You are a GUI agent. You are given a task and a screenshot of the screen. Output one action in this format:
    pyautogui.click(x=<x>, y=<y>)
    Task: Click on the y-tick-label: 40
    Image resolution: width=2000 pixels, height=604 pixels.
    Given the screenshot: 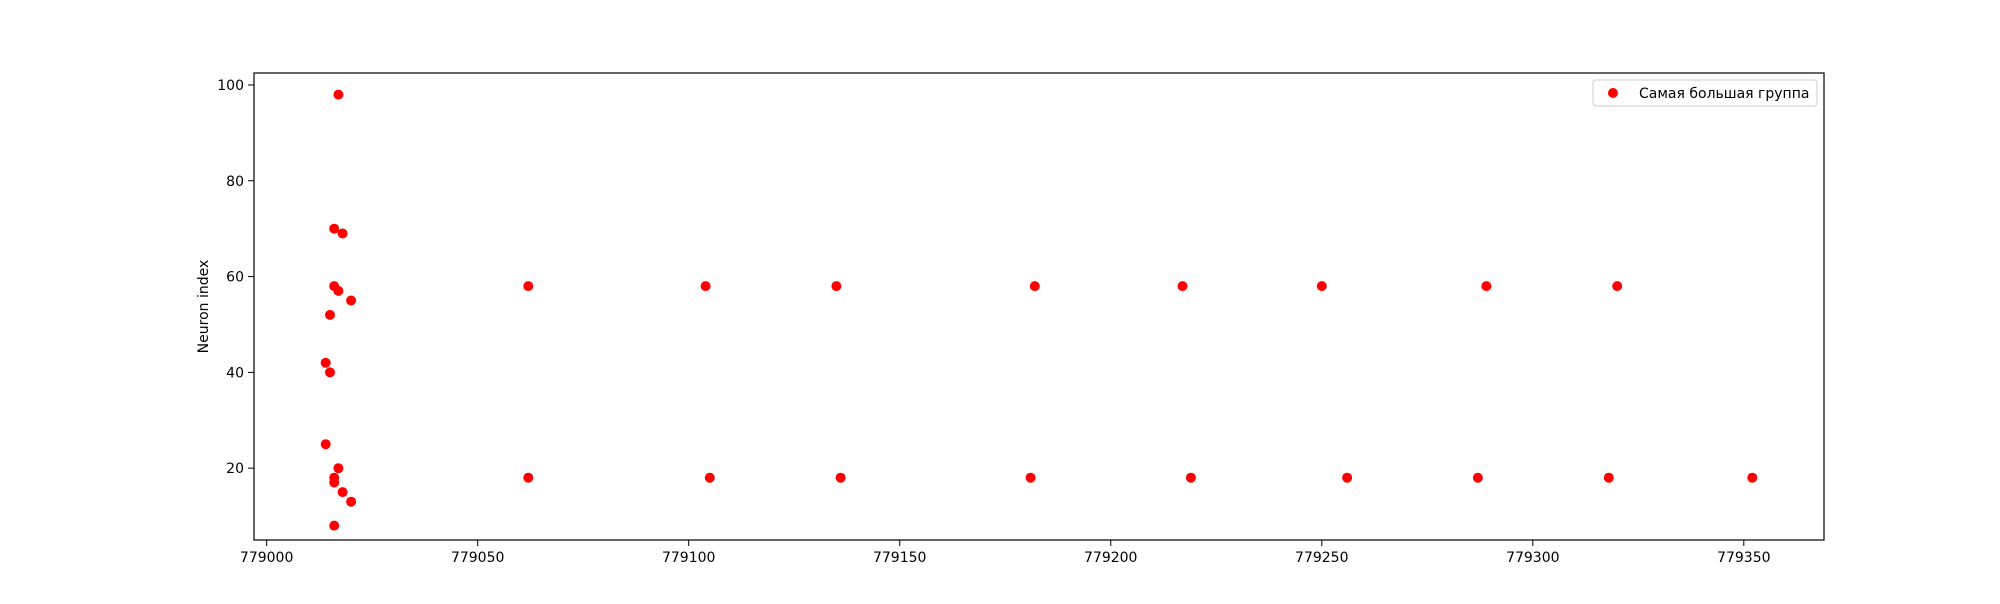 What is the action you would take?
    pyautogui.click(x=235, y=373)
    